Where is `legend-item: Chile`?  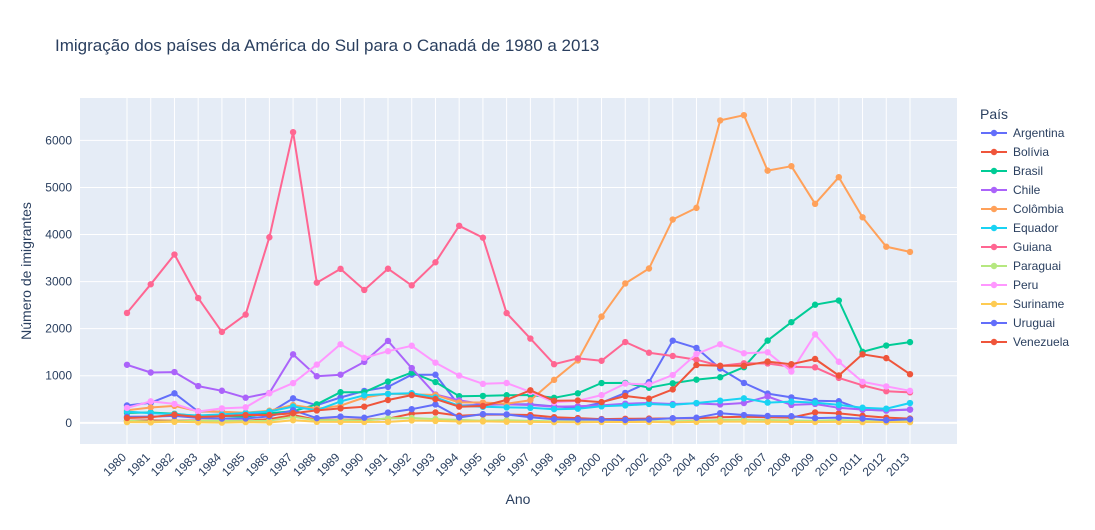 legend-item: Chile is located at coordinates (1011, 190).